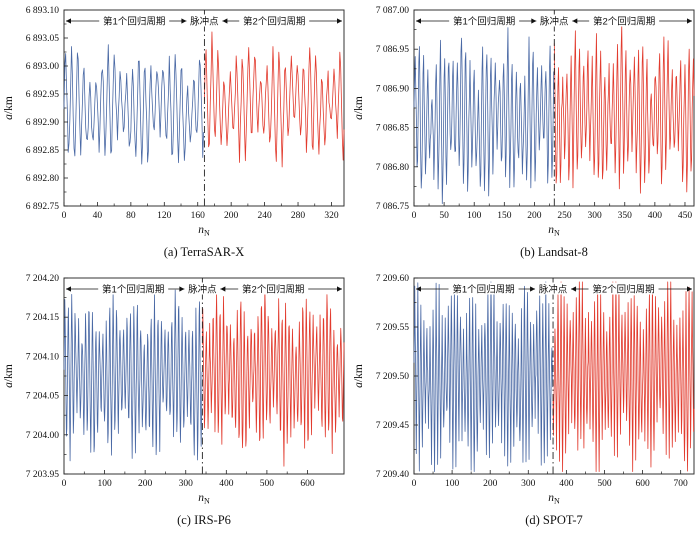 The height and width of the screenshot is (537, 700). What do you see at coordinates (43, 357) in the screenshot?
I see `y-tick-label: 7 204.10` at bounding box center [43, 357].